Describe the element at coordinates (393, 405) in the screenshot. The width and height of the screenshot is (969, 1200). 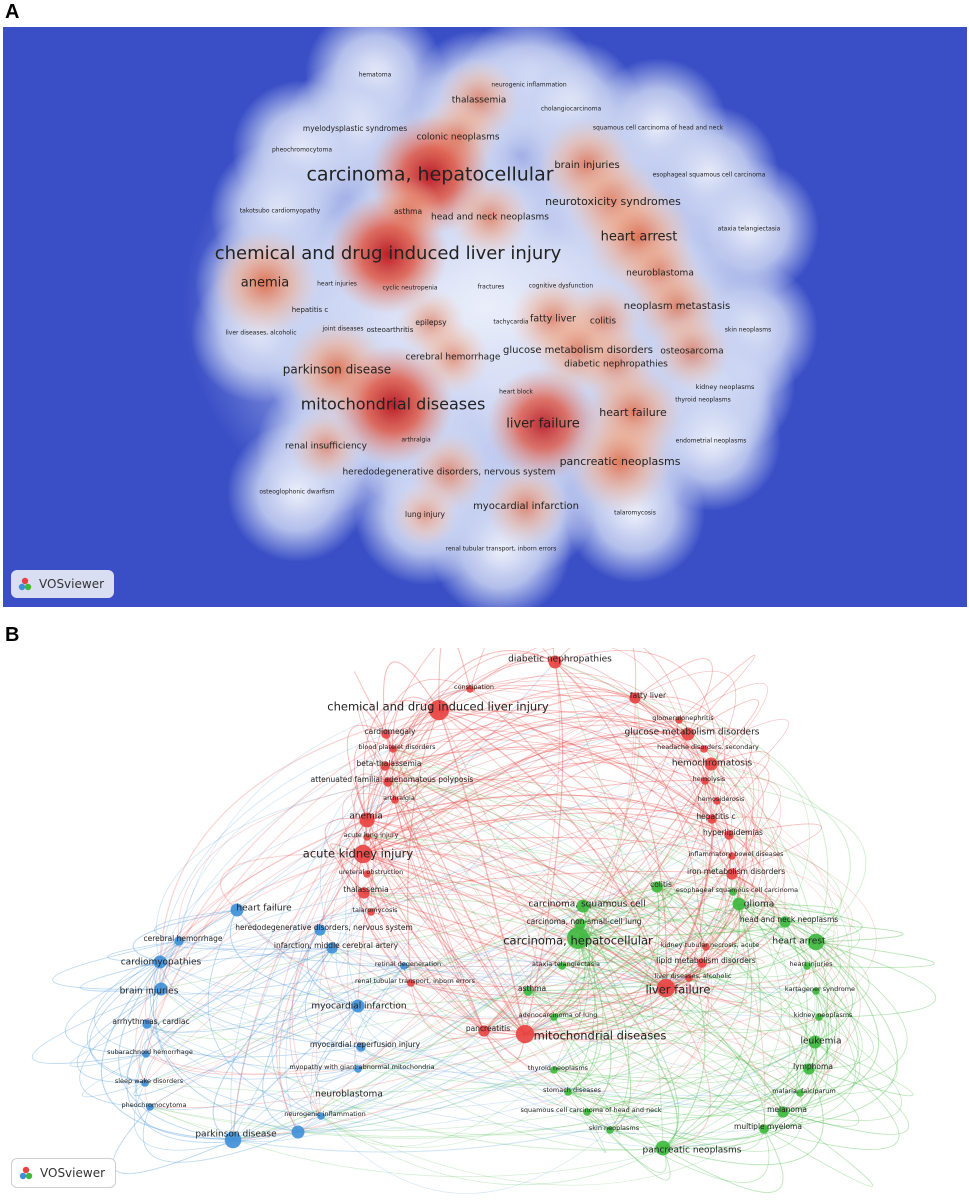
I see `density-heat-mitochondrial-diseases` at that location.